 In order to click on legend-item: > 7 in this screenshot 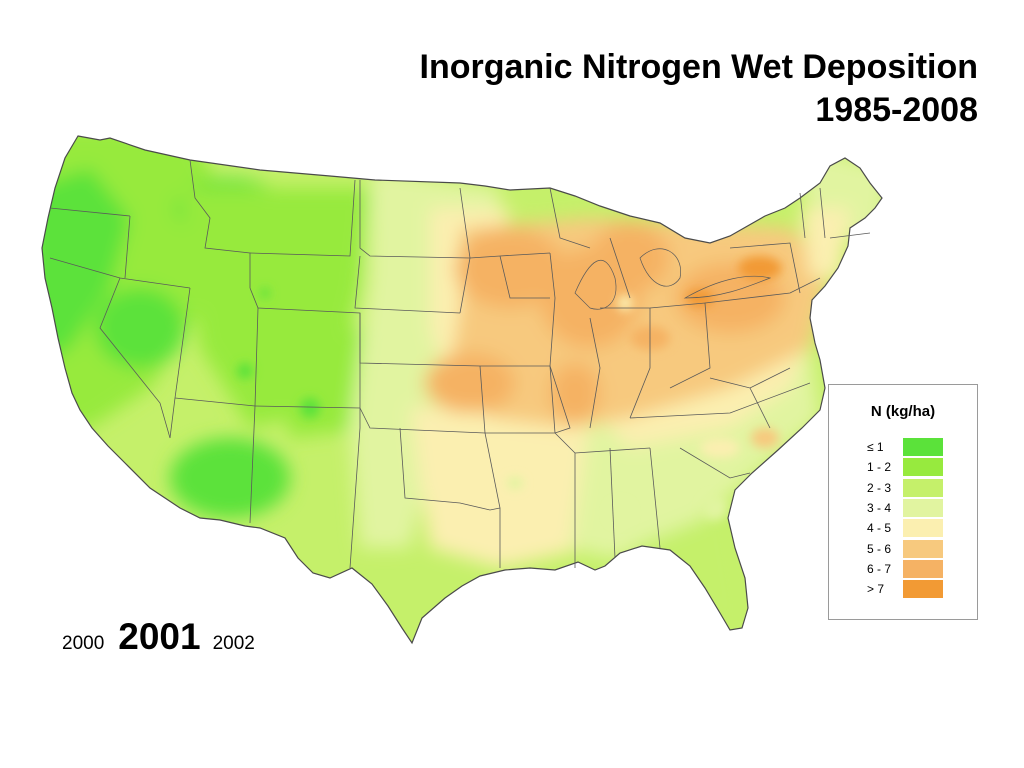, I will do `click(900, 589)`.